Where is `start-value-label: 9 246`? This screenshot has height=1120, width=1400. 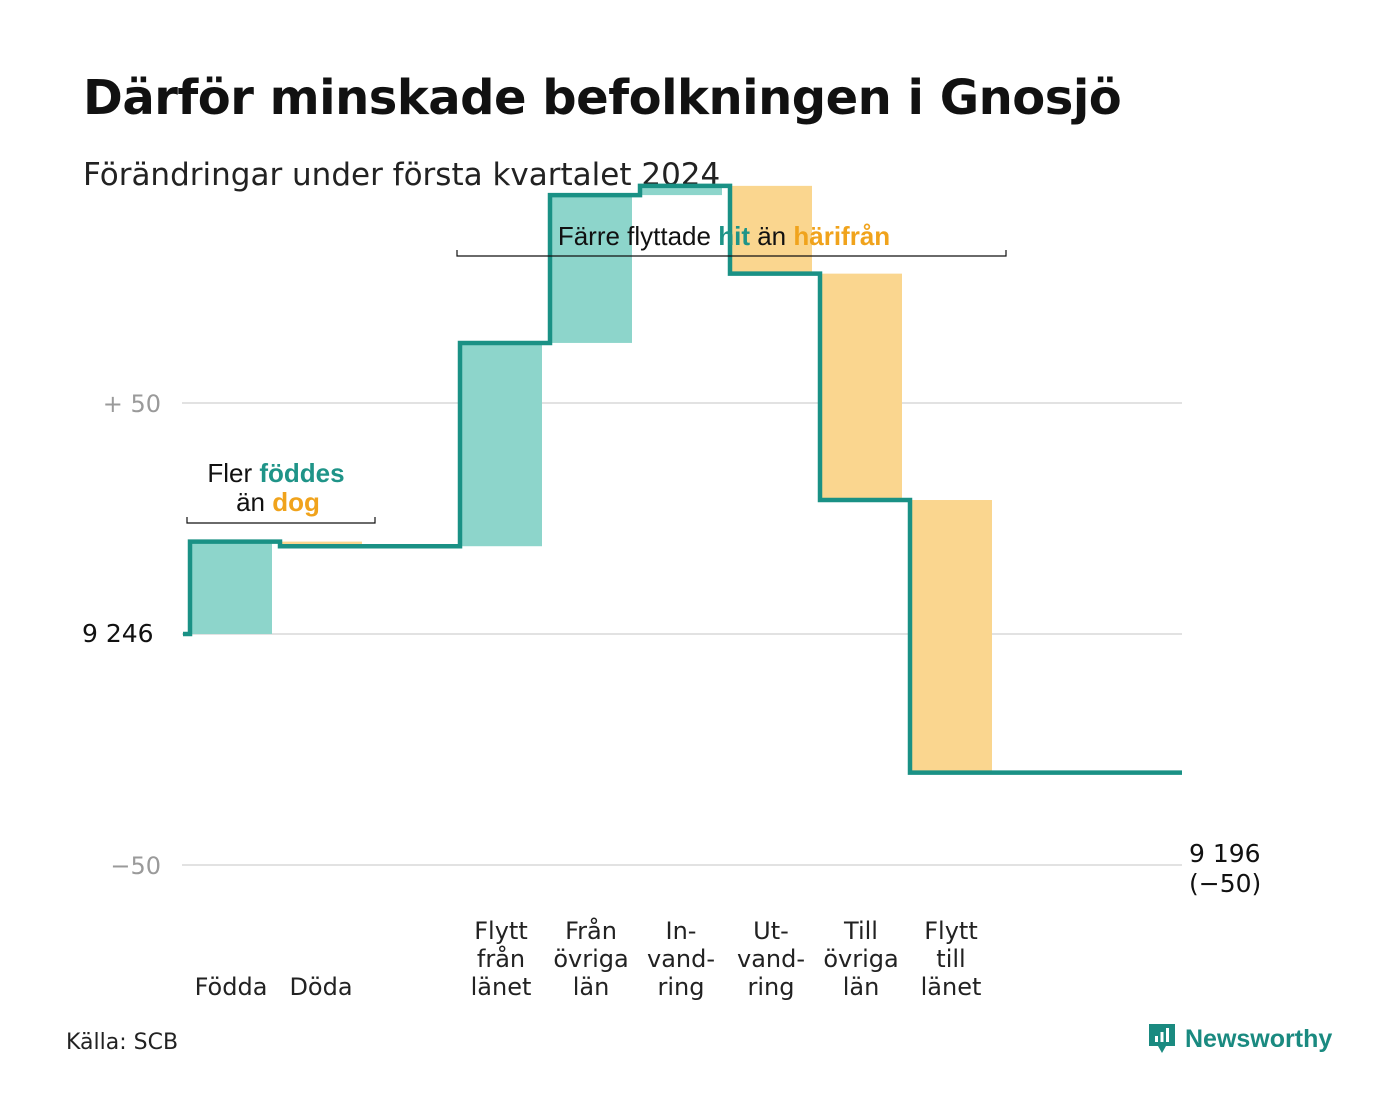 start-value-label: 9 246 is located at coordinates (118, 633).